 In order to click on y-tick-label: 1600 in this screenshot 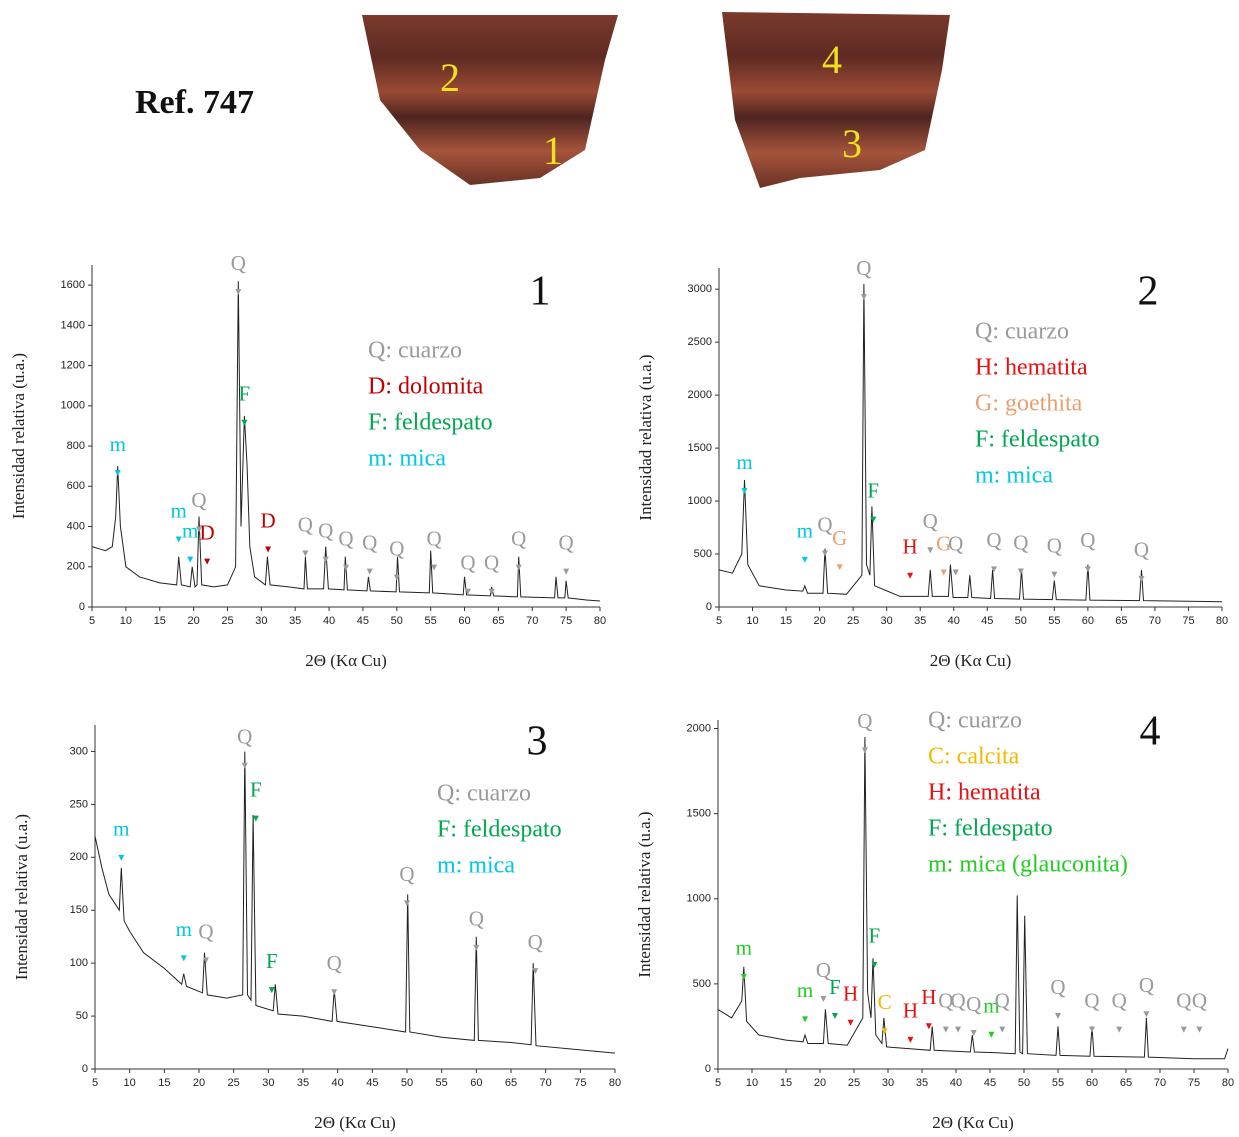, I will do `click(73, 285)`.